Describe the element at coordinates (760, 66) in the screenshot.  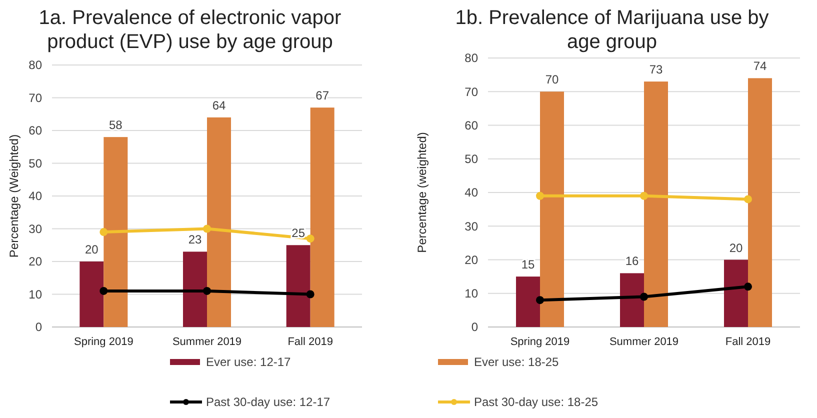
I see `data-label: 74` at that location.